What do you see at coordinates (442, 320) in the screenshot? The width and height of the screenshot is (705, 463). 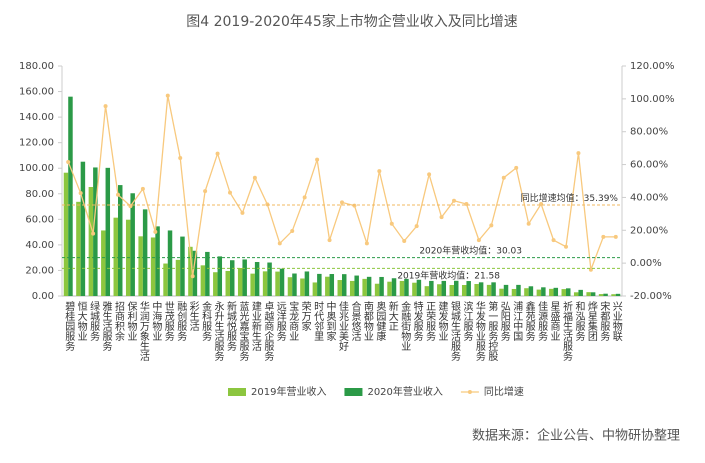 I see `x-tick-label: 建发物业` at bounding box center [442, 320].